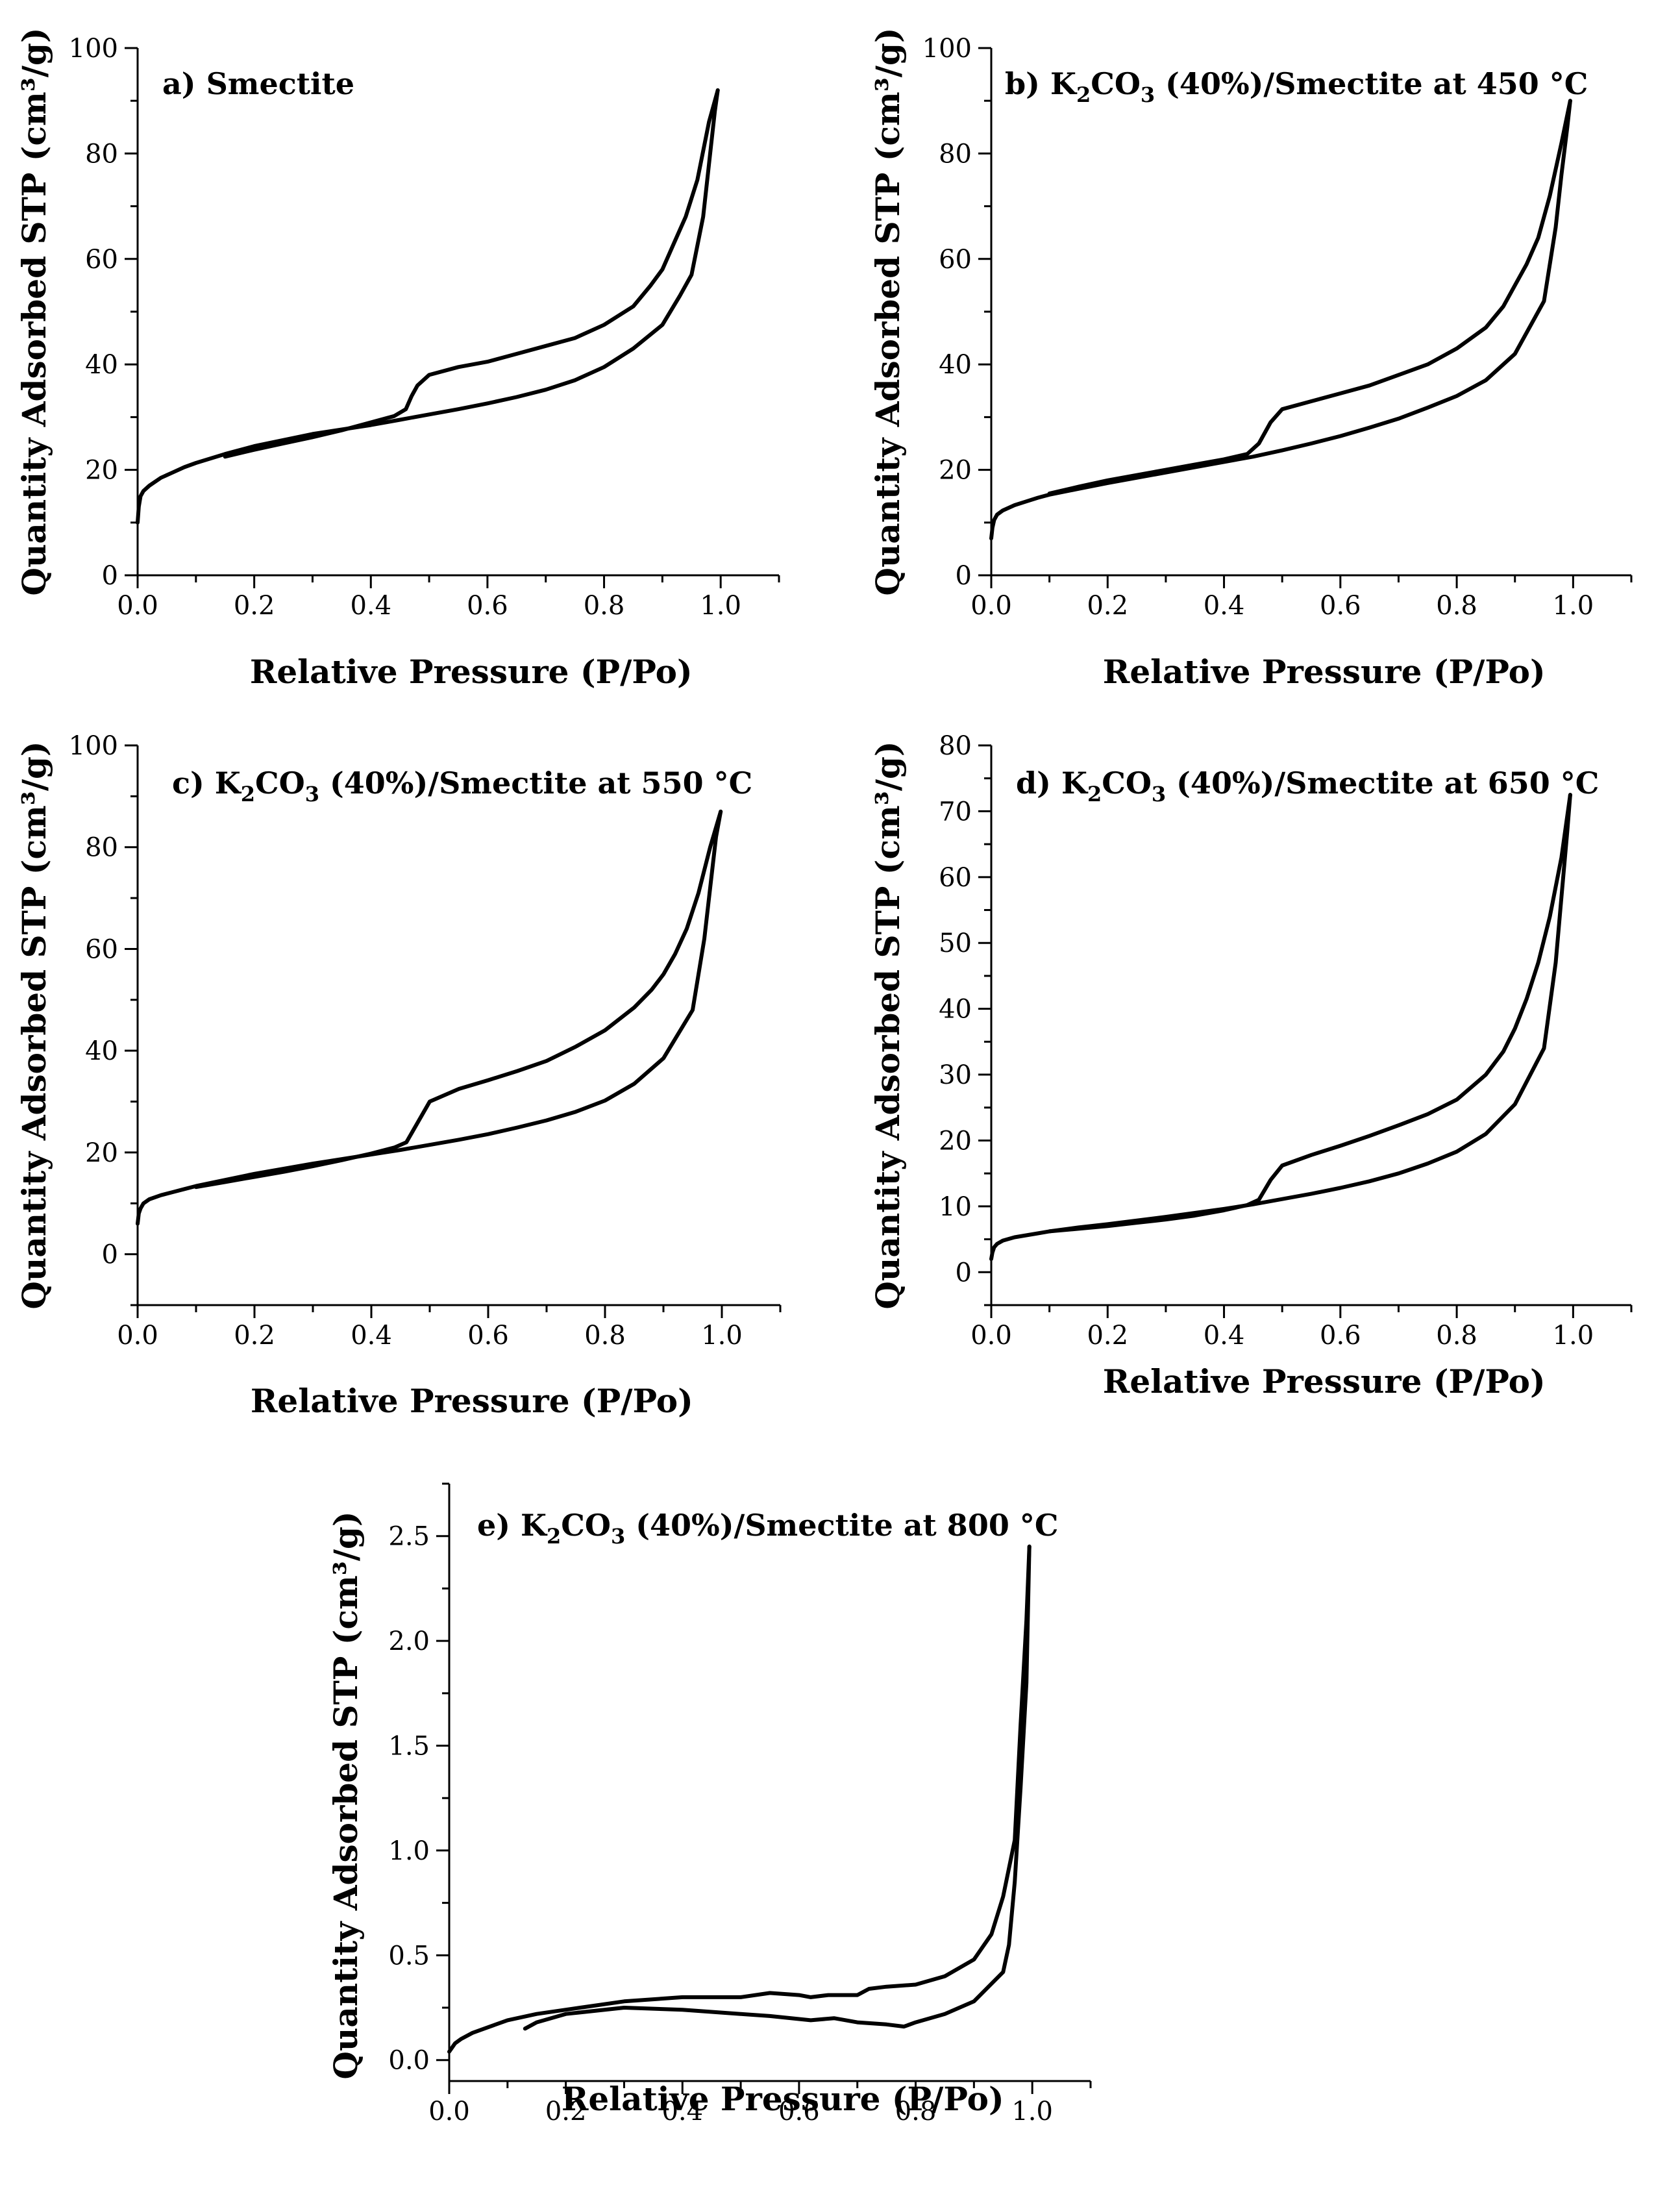  What do you see at coordinates (956, 943) in the screenshot?
I see `y-tick-label: 50` at bounding box center [956, 943].